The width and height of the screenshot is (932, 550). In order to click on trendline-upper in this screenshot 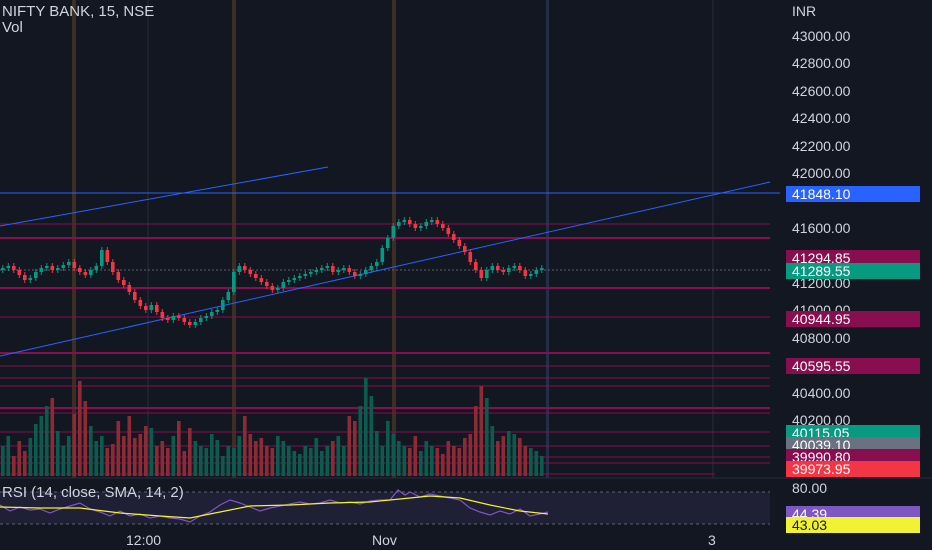, I will do `click(164, 196)`.